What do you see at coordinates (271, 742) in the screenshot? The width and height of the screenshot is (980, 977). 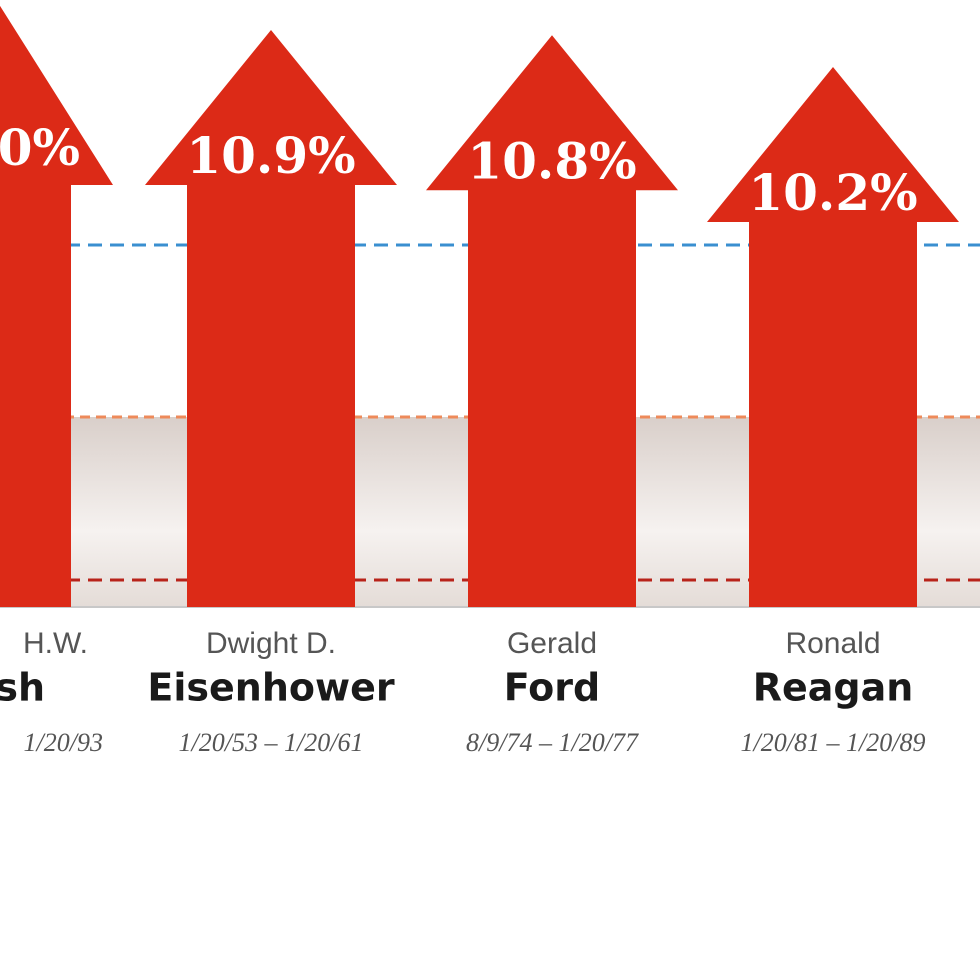 I see `term: 1/20/53 – 1/20/61` at bounding box center [271, 742].